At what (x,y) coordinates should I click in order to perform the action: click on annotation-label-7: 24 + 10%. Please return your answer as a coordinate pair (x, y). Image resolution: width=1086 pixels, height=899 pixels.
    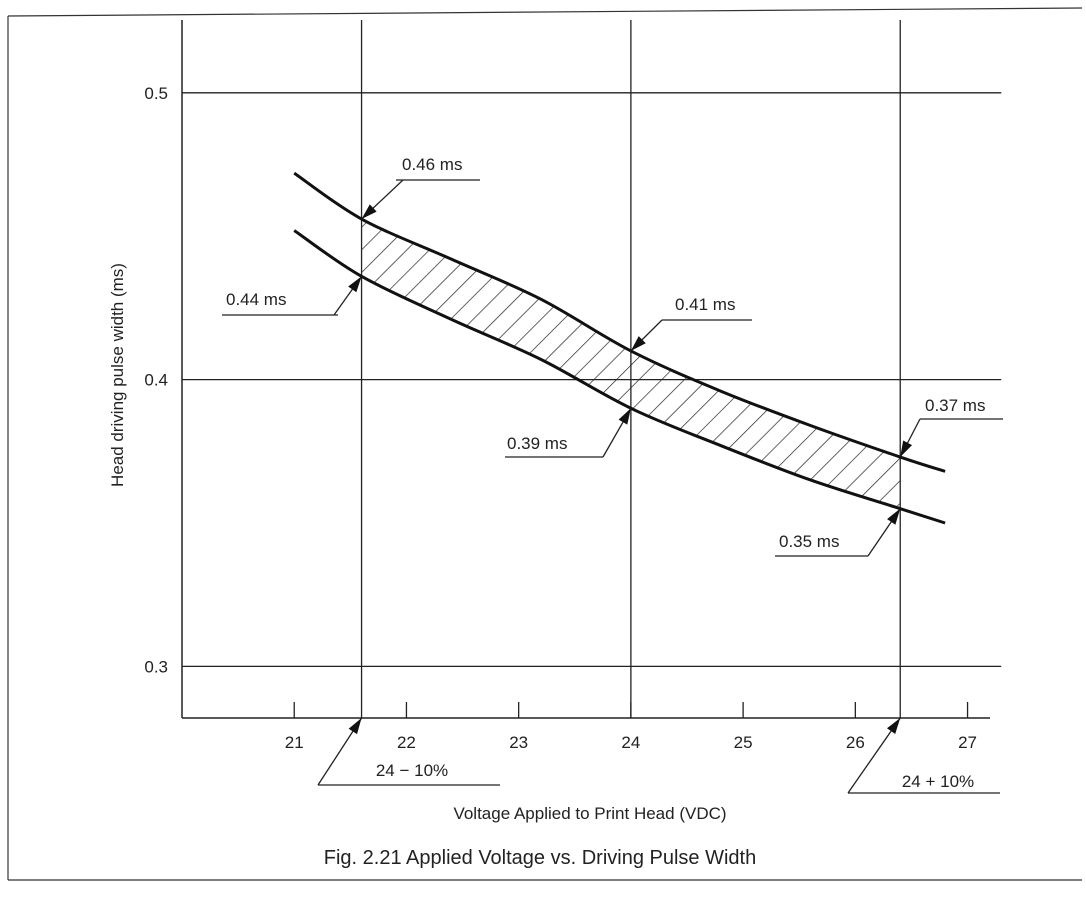
    Looking at the image, I should click on (938, 781).